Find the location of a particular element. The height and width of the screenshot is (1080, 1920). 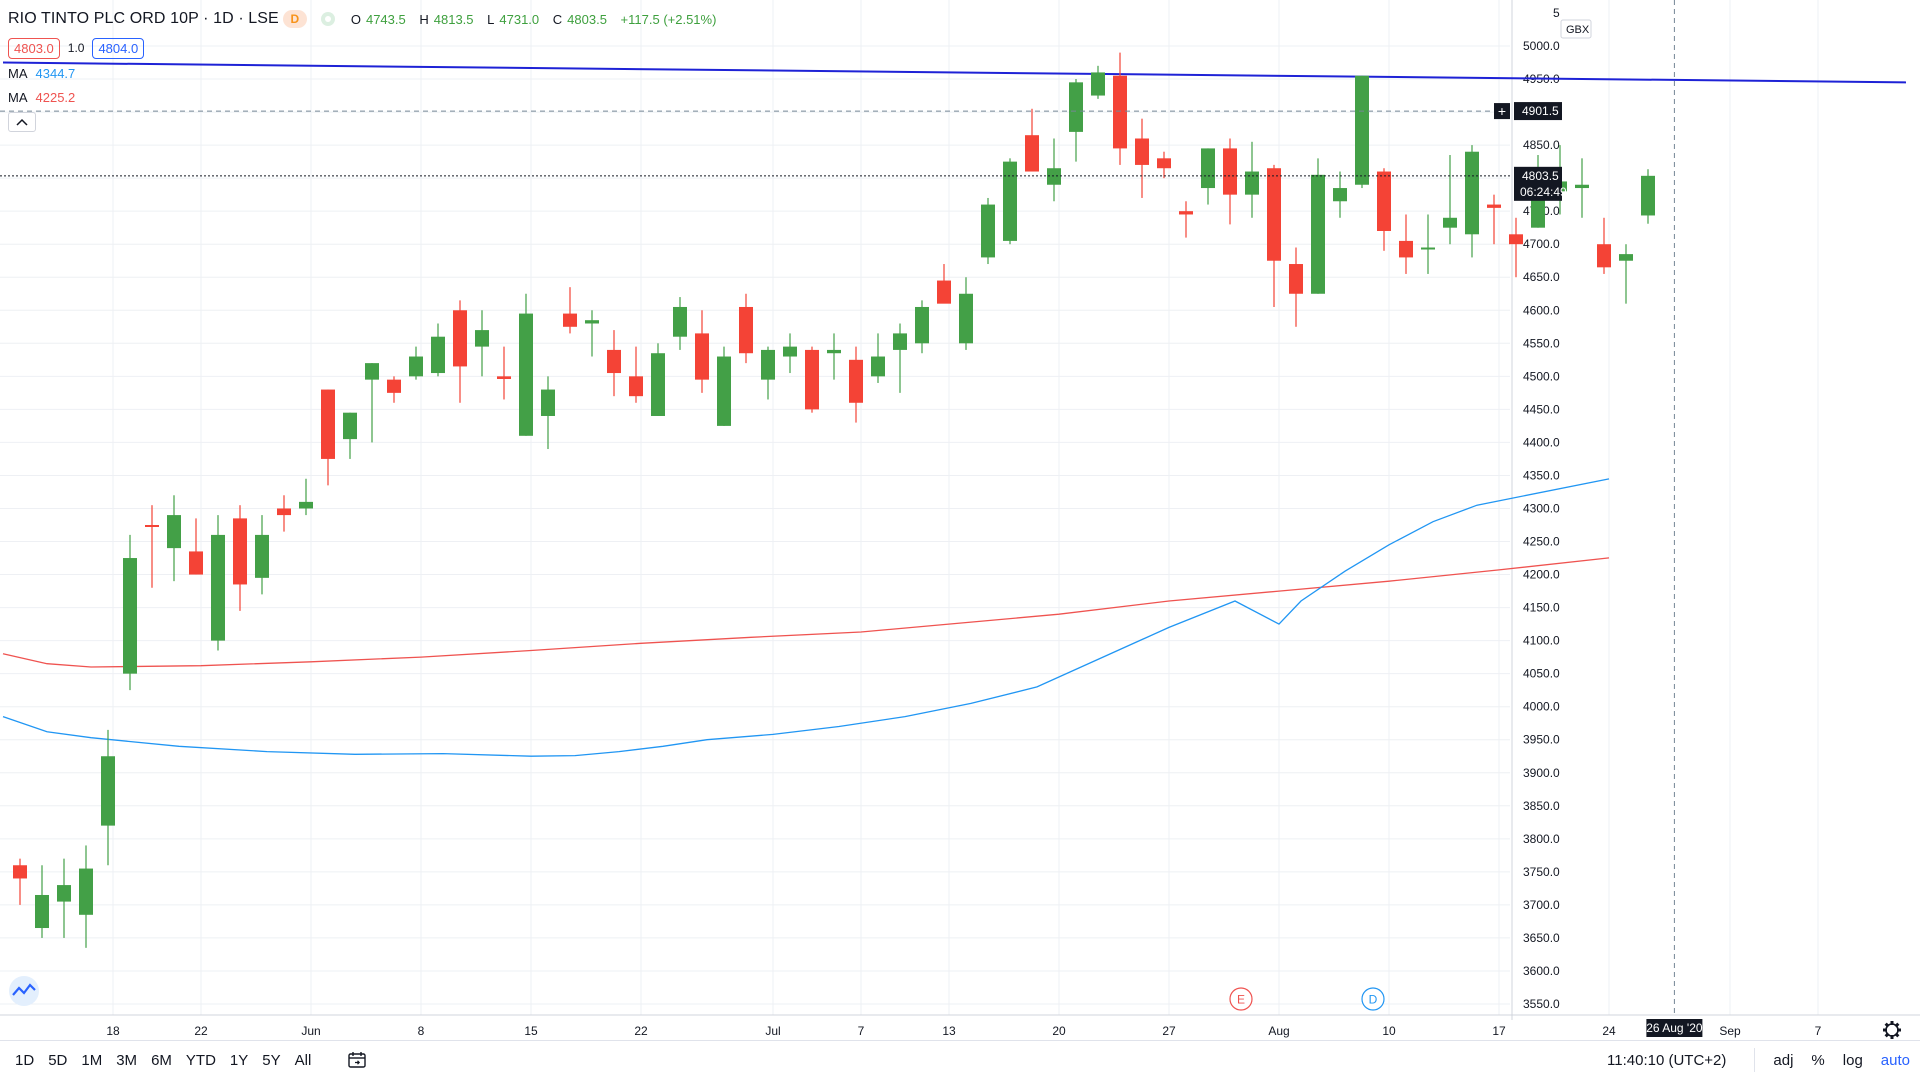

event-marker-label: E is located at coordinates (1241, 1000).